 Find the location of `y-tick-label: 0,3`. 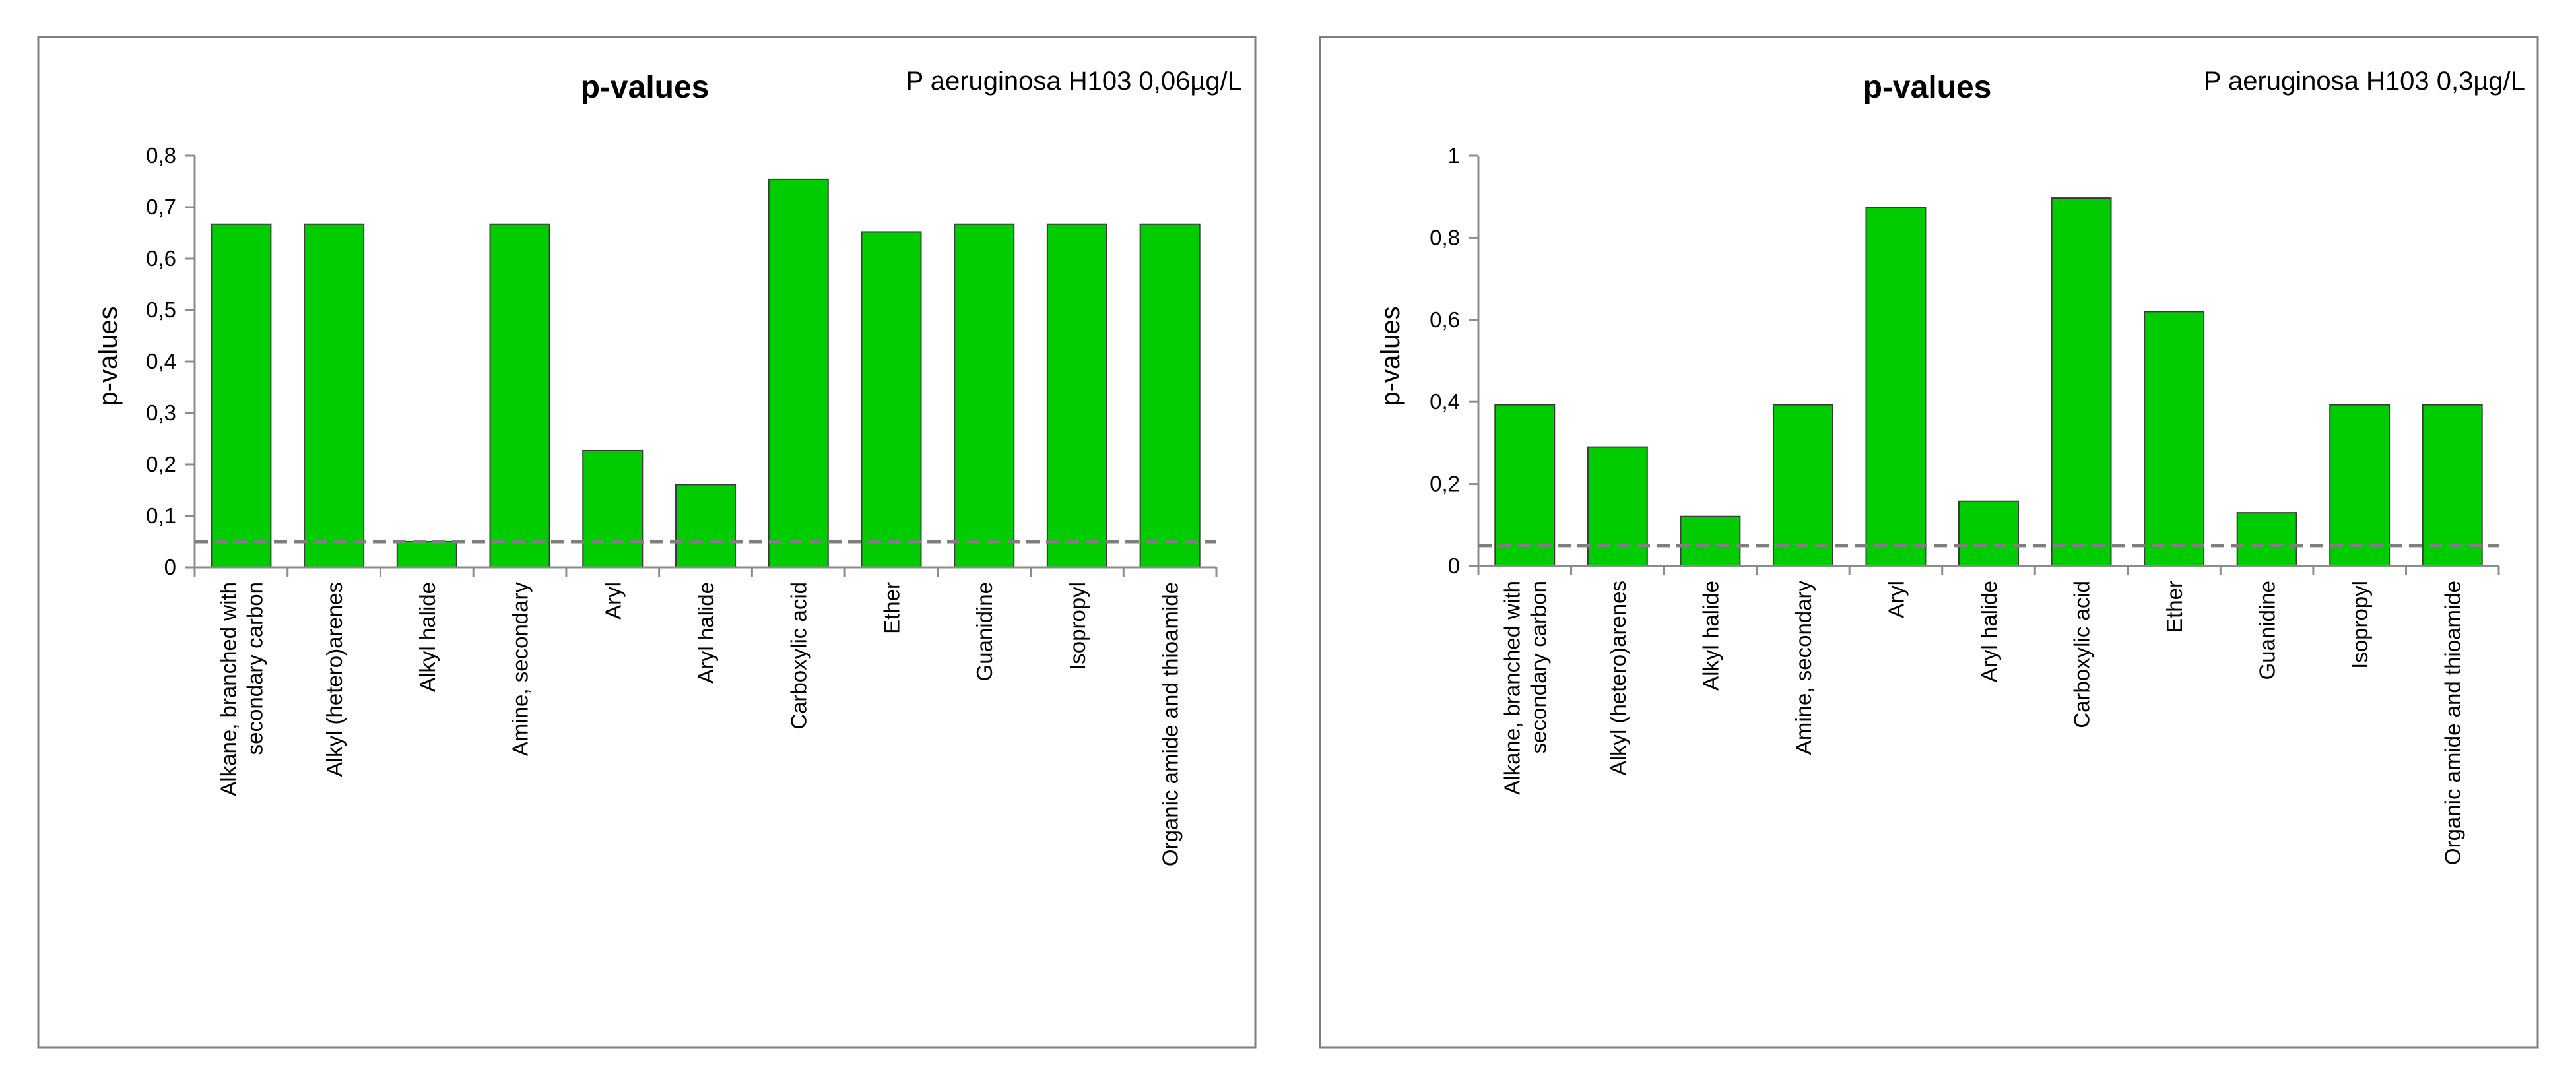

y-tick-label: 0,3 is located at coordinates (161, 412).